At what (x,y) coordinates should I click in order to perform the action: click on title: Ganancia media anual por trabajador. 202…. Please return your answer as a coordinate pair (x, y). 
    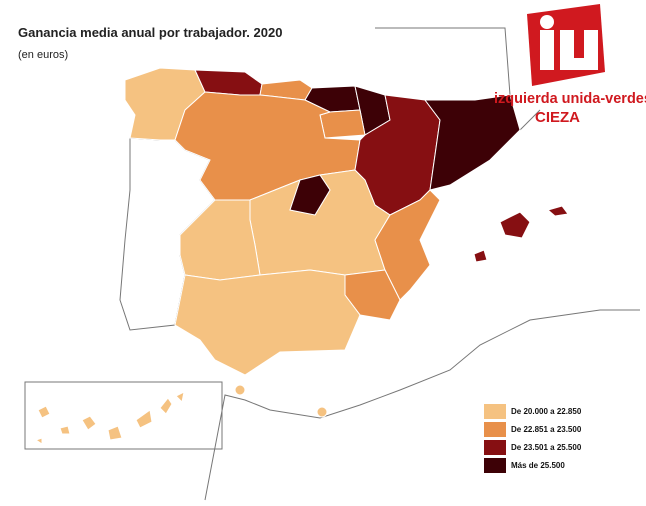
    Looking at the image, I should click on (150, 32).